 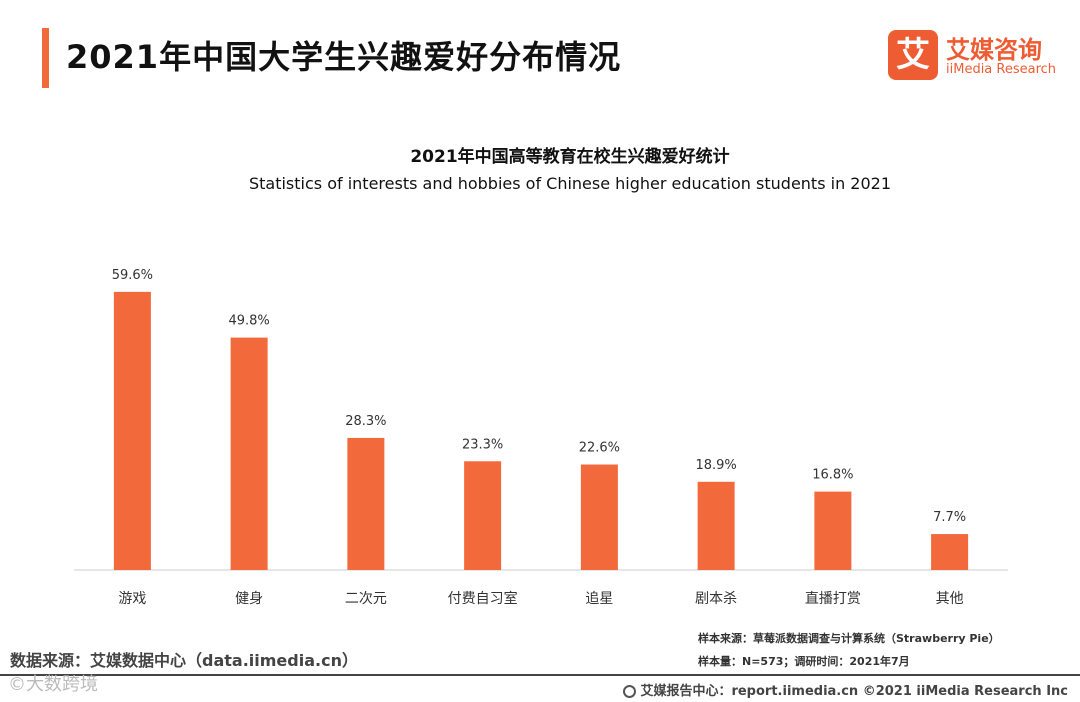 What do you see at coordinates (949, 517) in the screenshot?
I see `bar-value-label: 7.7%` at bounding box center [949, 517].